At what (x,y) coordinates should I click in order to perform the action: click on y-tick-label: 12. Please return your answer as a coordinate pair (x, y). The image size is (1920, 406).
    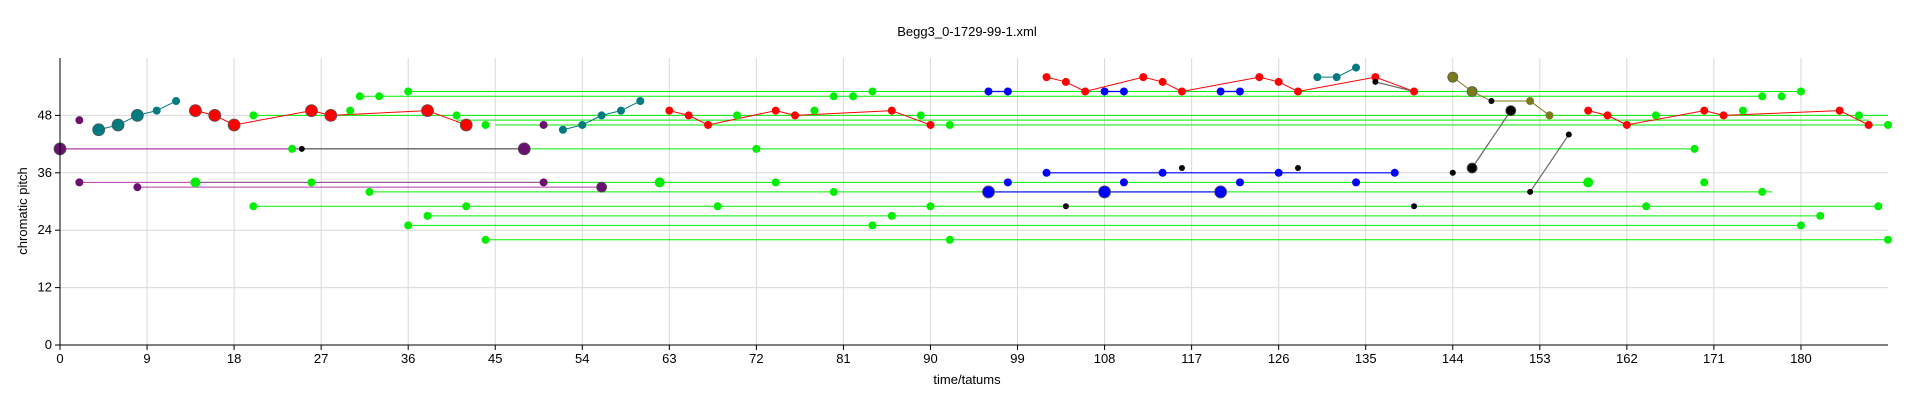
    Looking at the image, I should click on (45, 287).